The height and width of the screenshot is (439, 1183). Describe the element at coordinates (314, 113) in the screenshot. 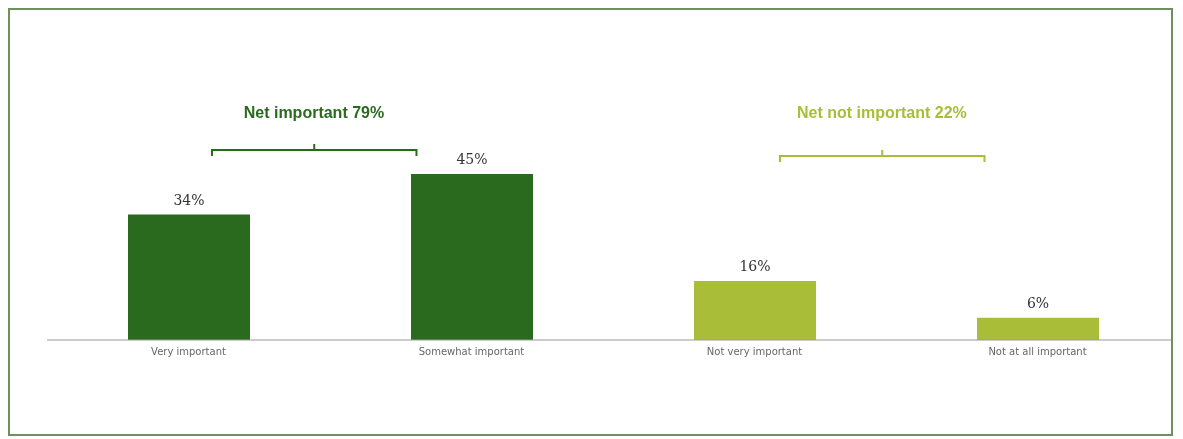

I see `text: Net important 79%` at that location.